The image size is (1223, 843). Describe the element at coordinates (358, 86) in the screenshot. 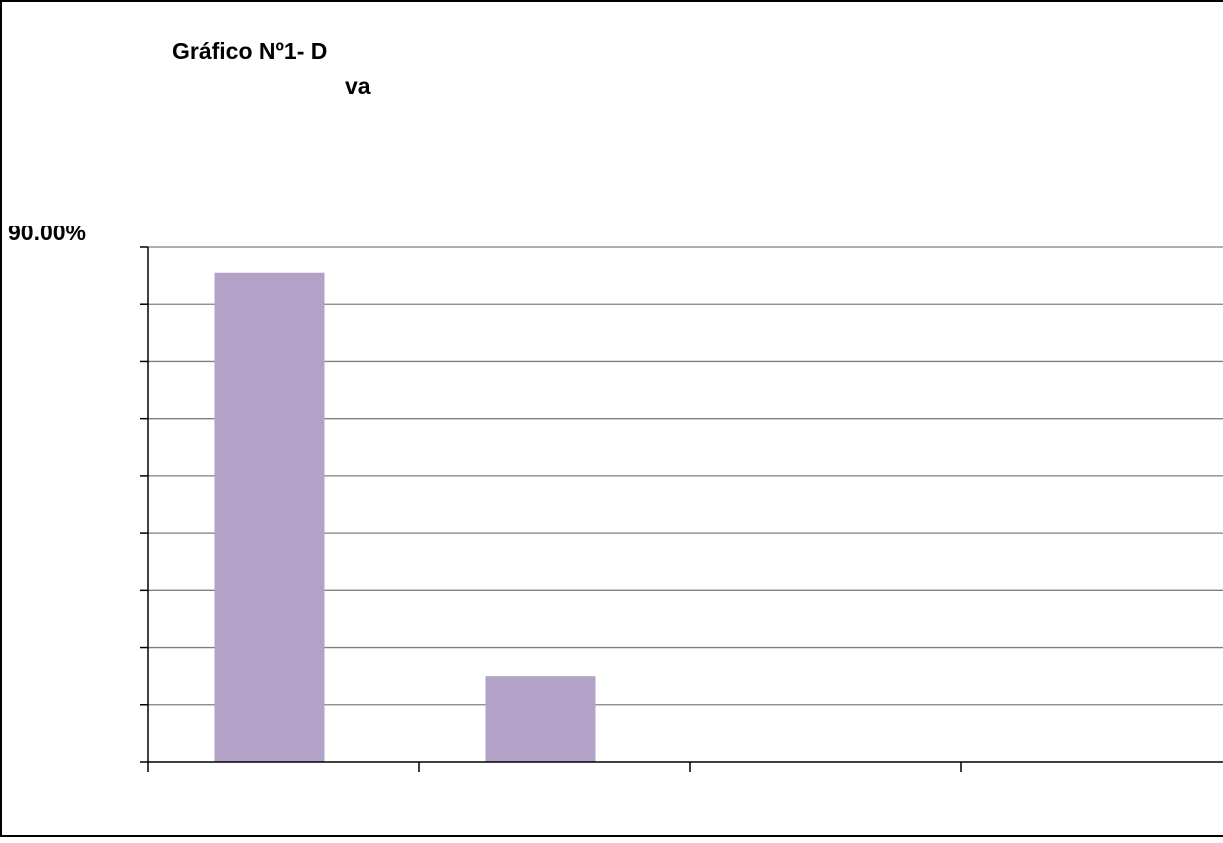

I see `chart-title-line-2: va` at that location.